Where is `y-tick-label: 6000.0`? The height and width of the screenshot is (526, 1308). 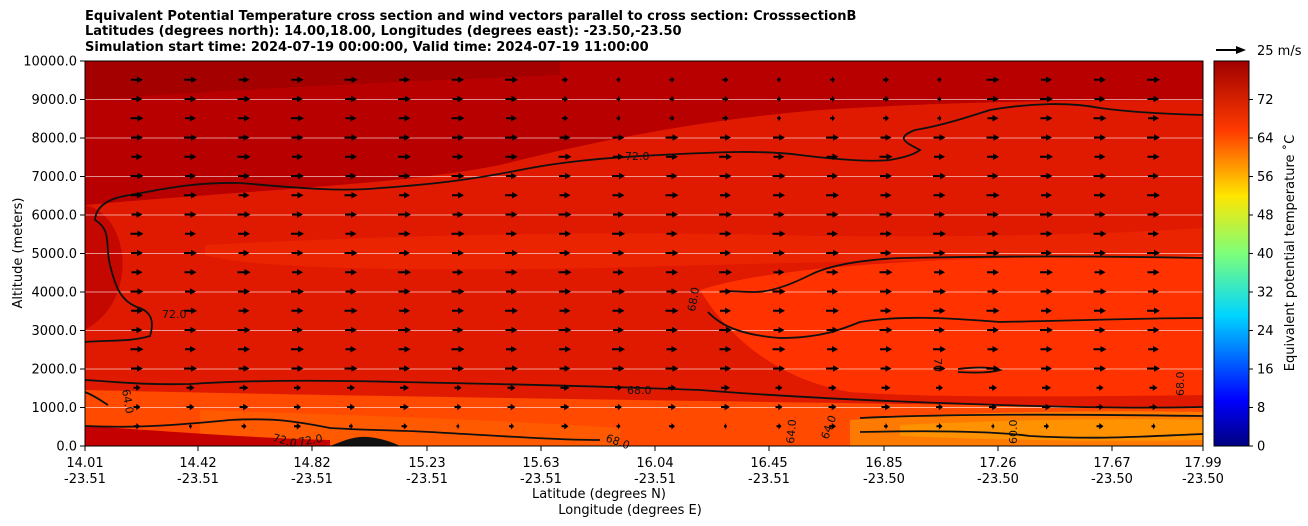
y-tick-label: 6000.0 is located at coordinates (55, 216).